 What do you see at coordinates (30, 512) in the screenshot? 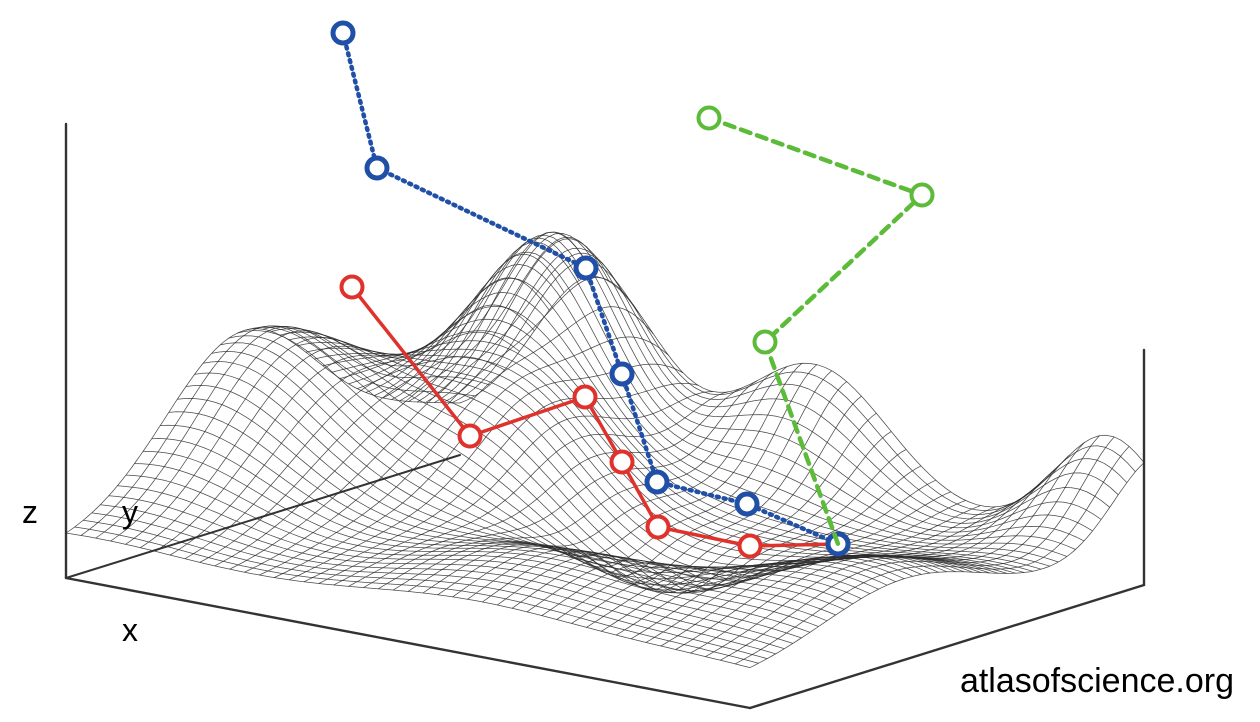
I see `z-axis-label: z` at bounding box center [30, 512].